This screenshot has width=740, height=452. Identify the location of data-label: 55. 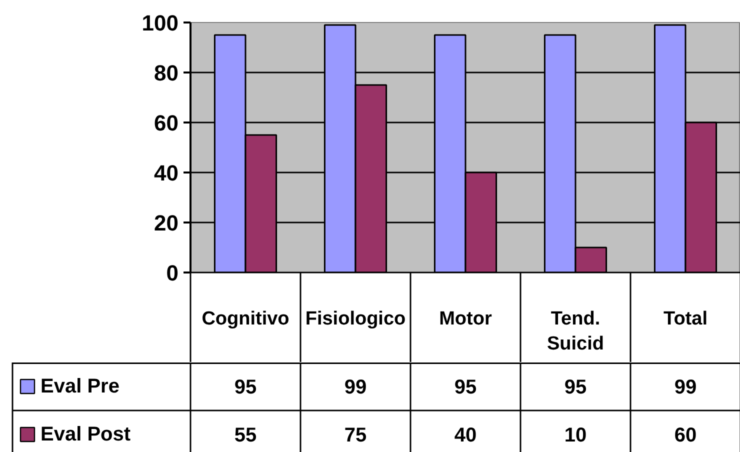
(245, 435).